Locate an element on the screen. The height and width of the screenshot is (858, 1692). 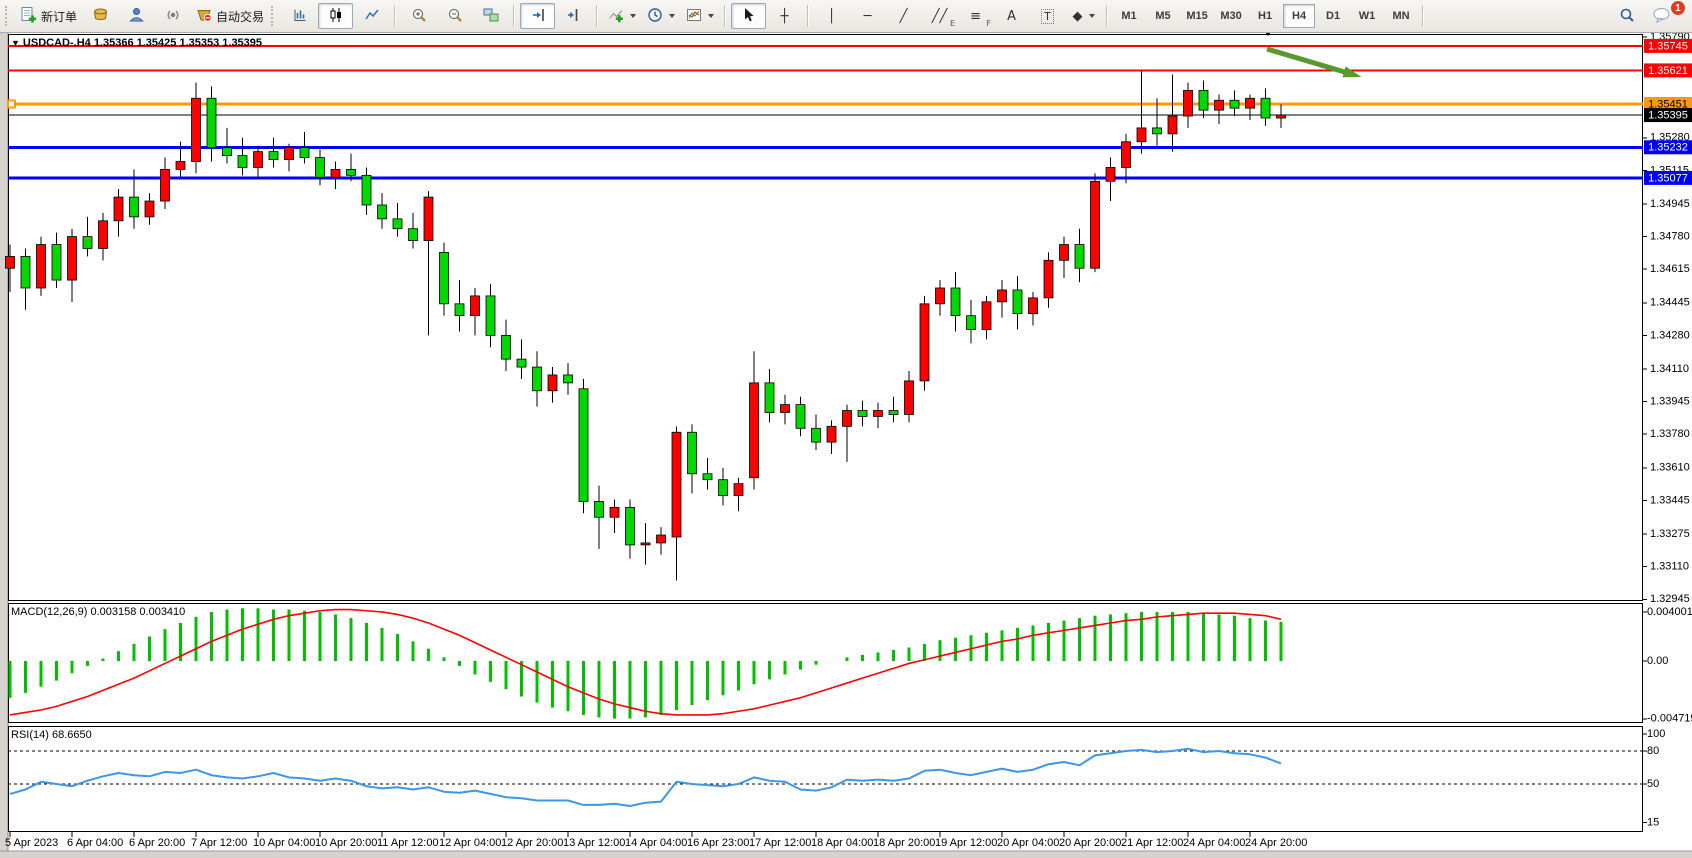
horizontal-line-tool-button: ─ is located at coordinates (867, 16).